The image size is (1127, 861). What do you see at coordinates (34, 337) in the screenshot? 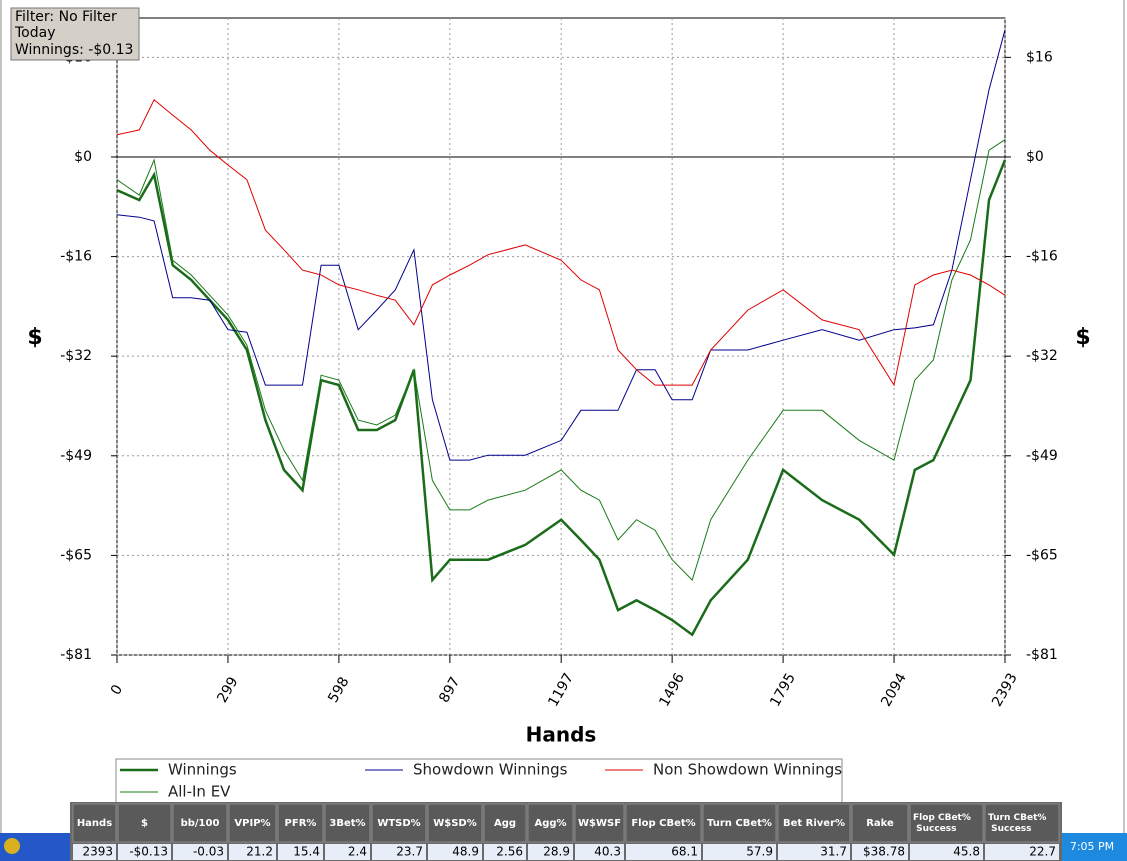
I see `y-axis-label: $` at bounding box center [34, 337].